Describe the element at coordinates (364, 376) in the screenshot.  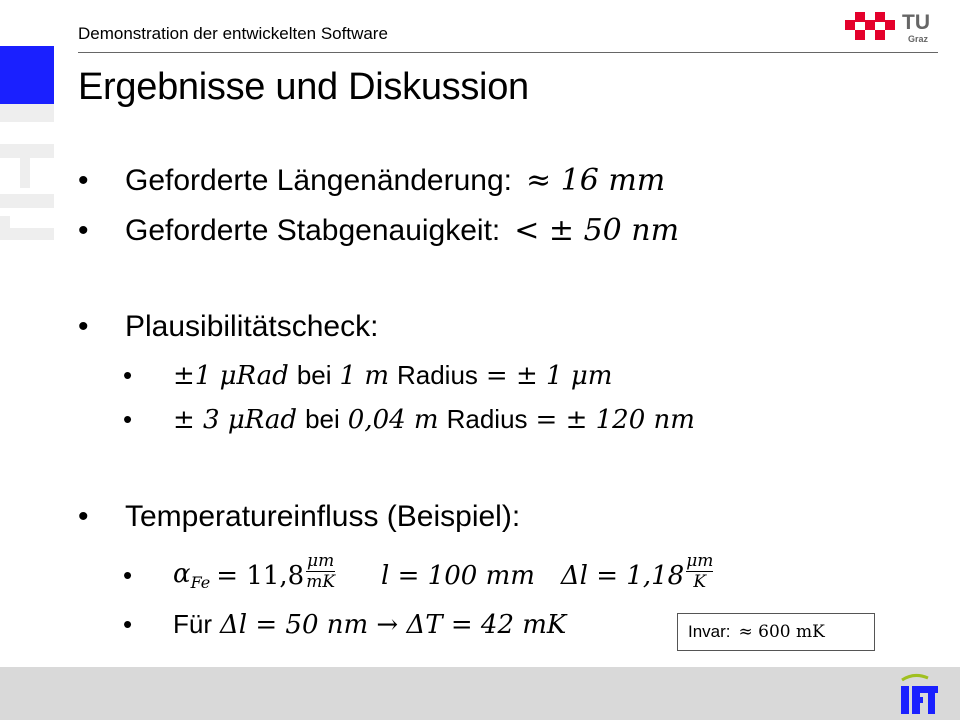
I see `math-radius: 1 m` at that location.